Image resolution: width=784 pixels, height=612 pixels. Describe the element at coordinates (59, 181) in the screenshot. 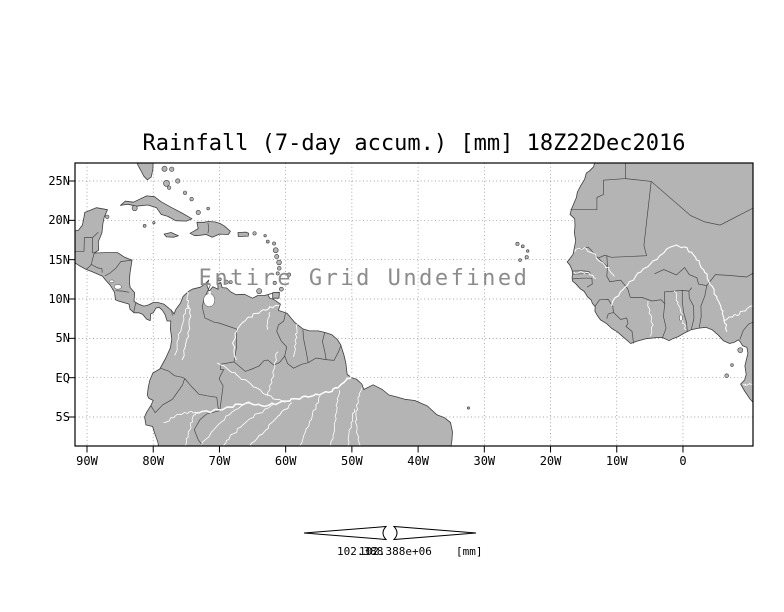

I see `y-axis-label-25N: 25N` at that location.